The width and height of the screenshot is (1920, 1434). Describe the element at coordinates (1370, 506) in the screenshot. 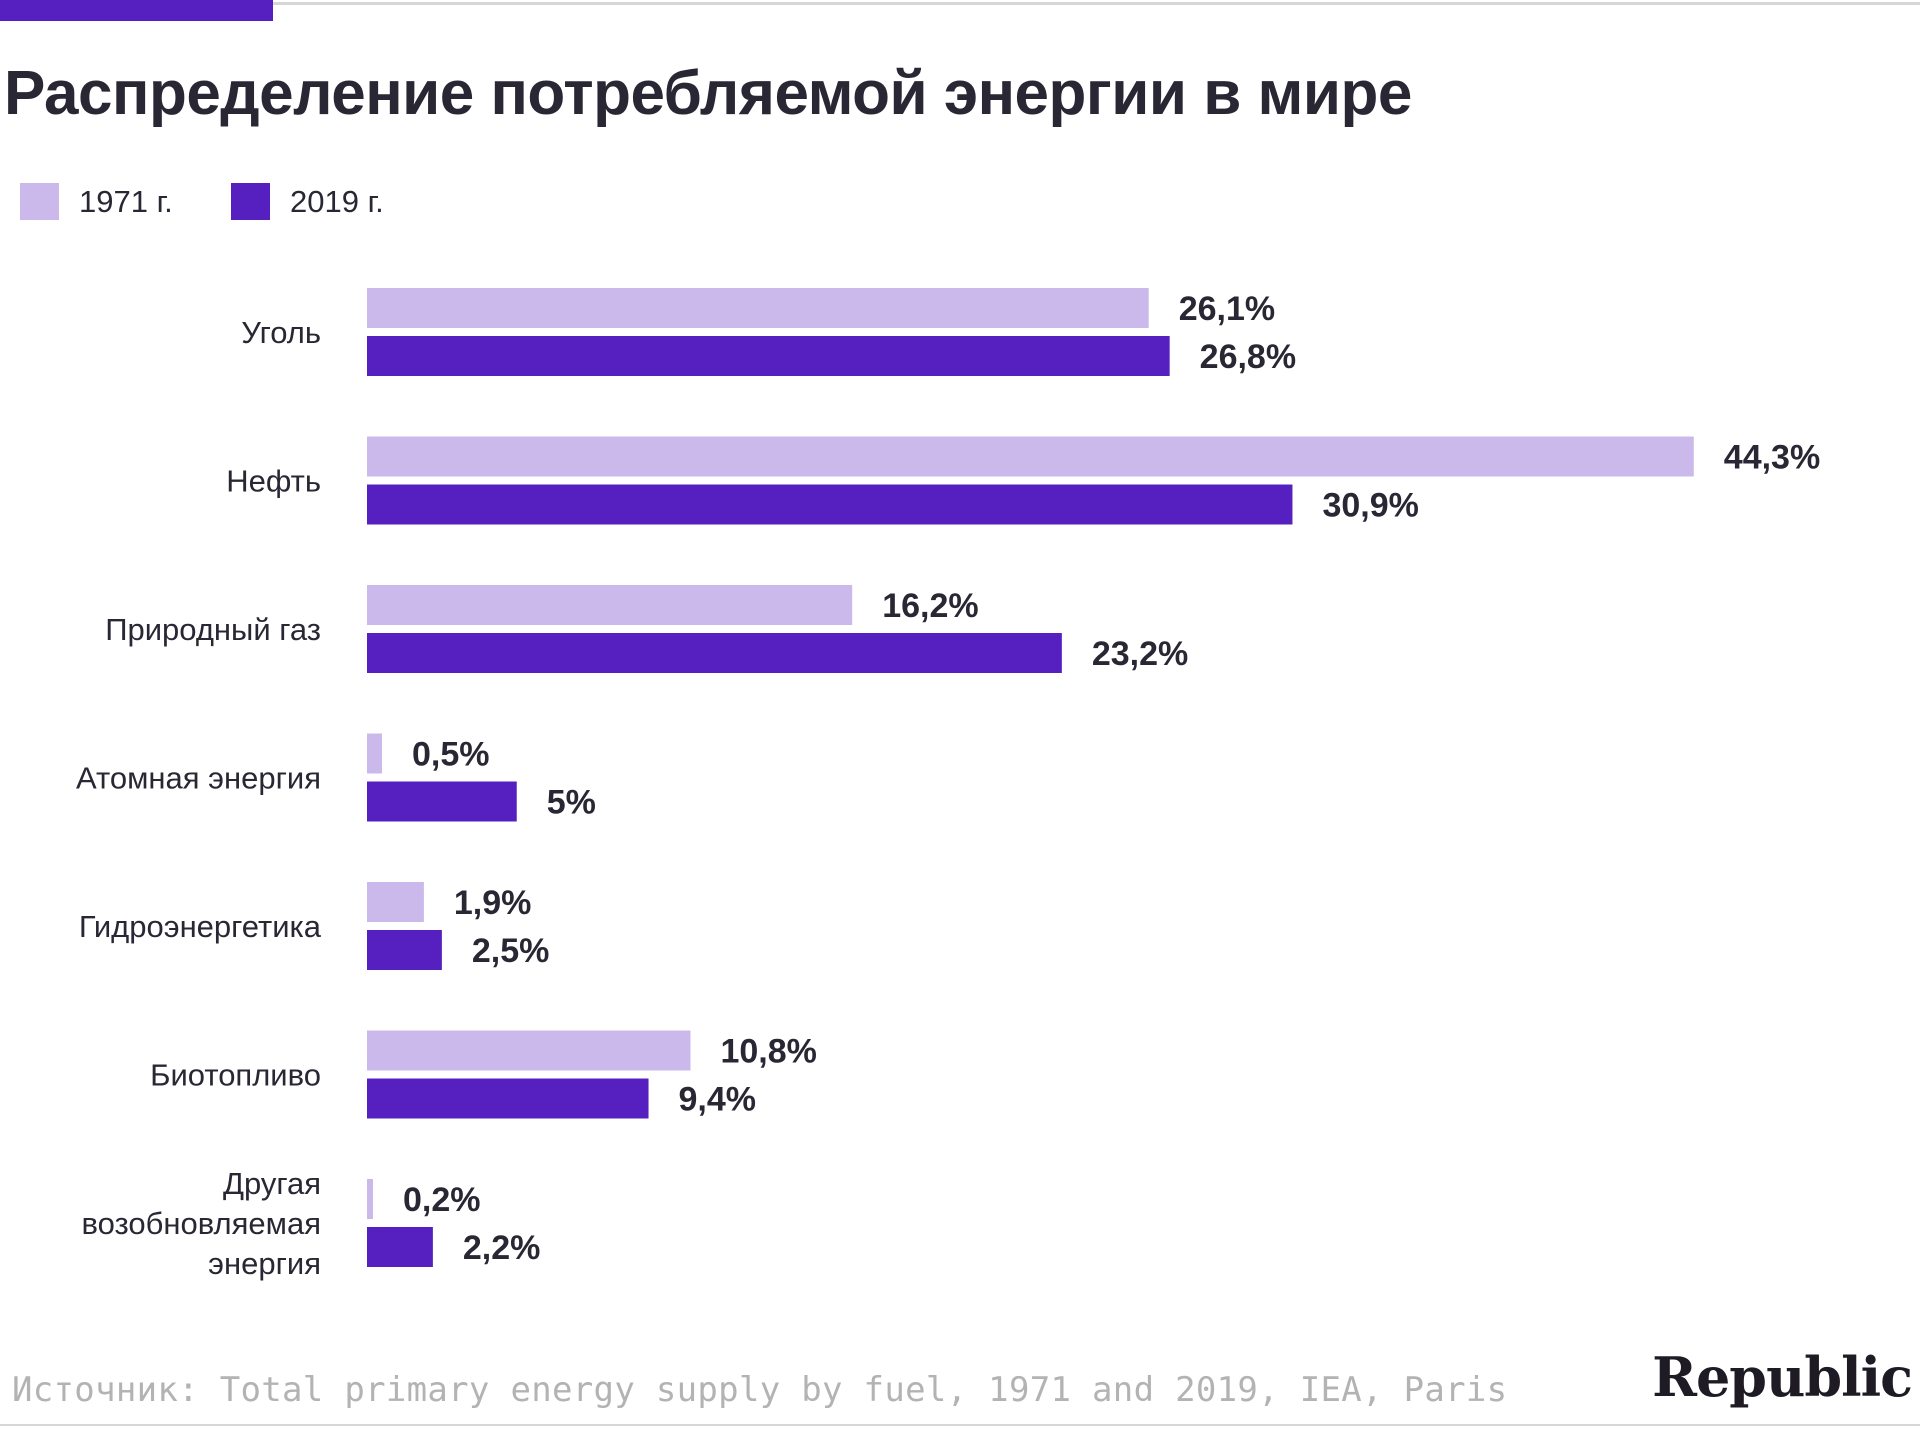

I see `data-label: 30,9%` at that location.